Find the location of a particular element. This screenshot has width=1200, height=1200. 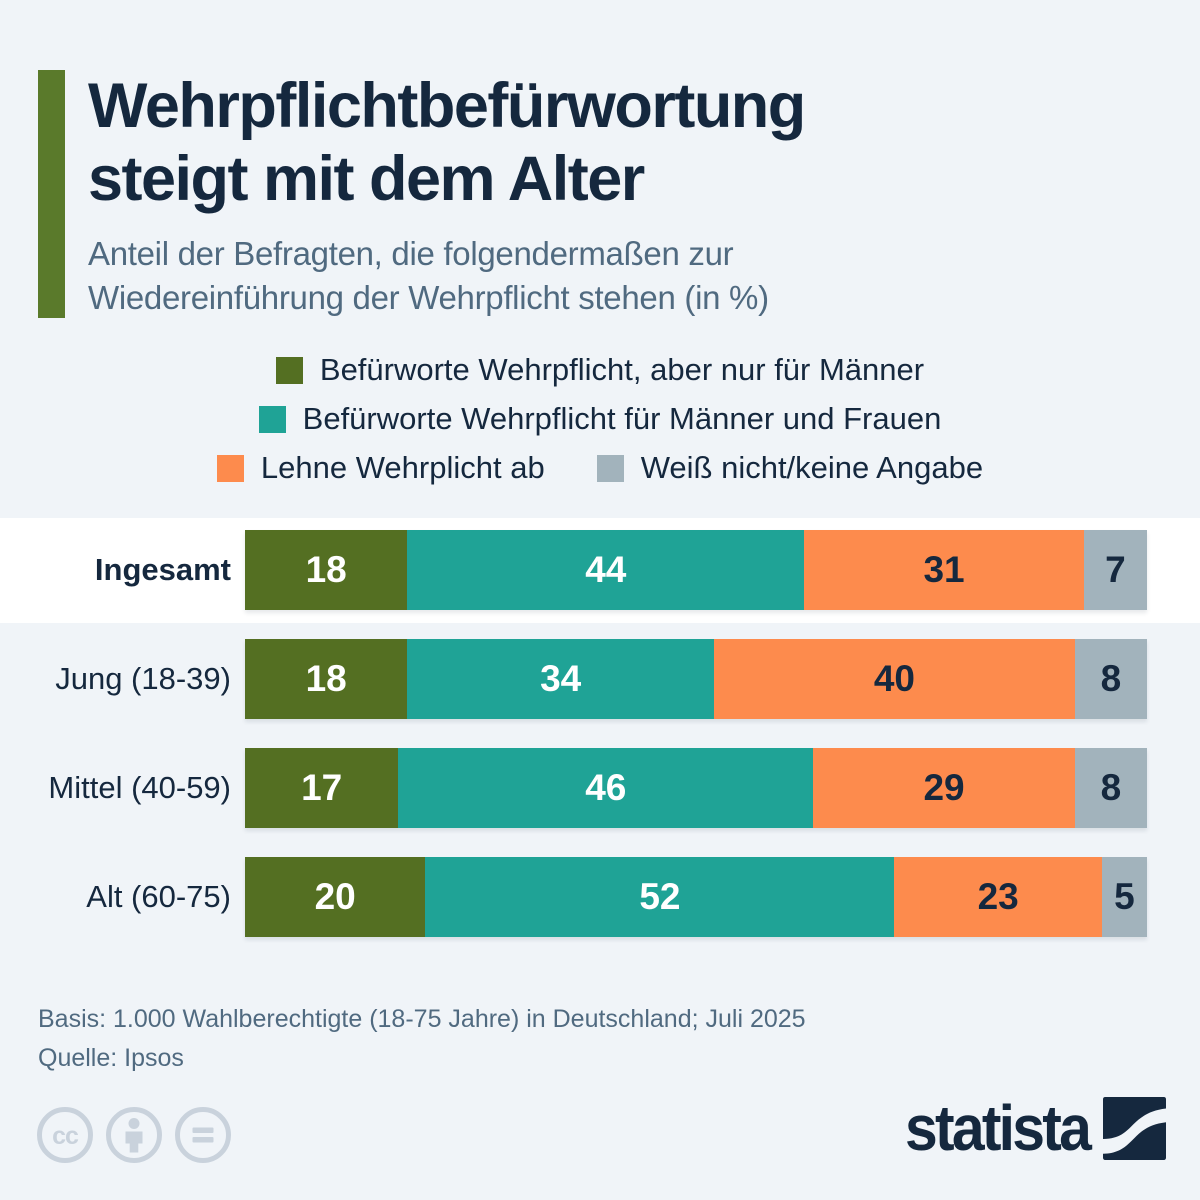

legend-item: Lehne Wehrplicht ab is located at coordinates (380, 468).